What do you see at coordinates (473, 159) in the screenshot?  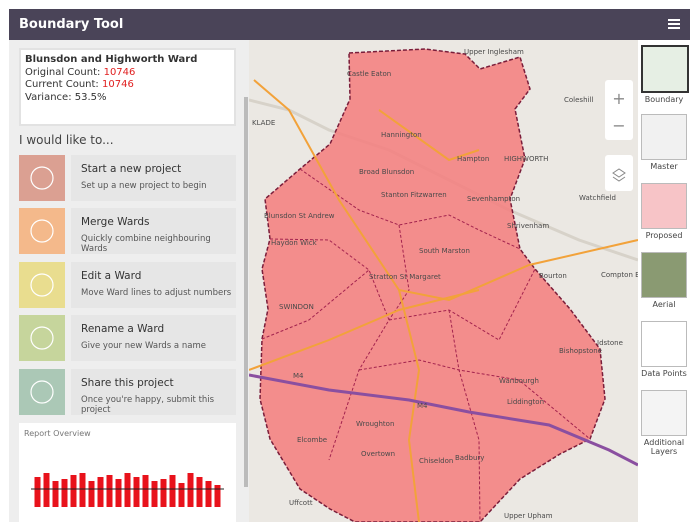 I see `place-label: Hampton` at bounding box center [473, 159].